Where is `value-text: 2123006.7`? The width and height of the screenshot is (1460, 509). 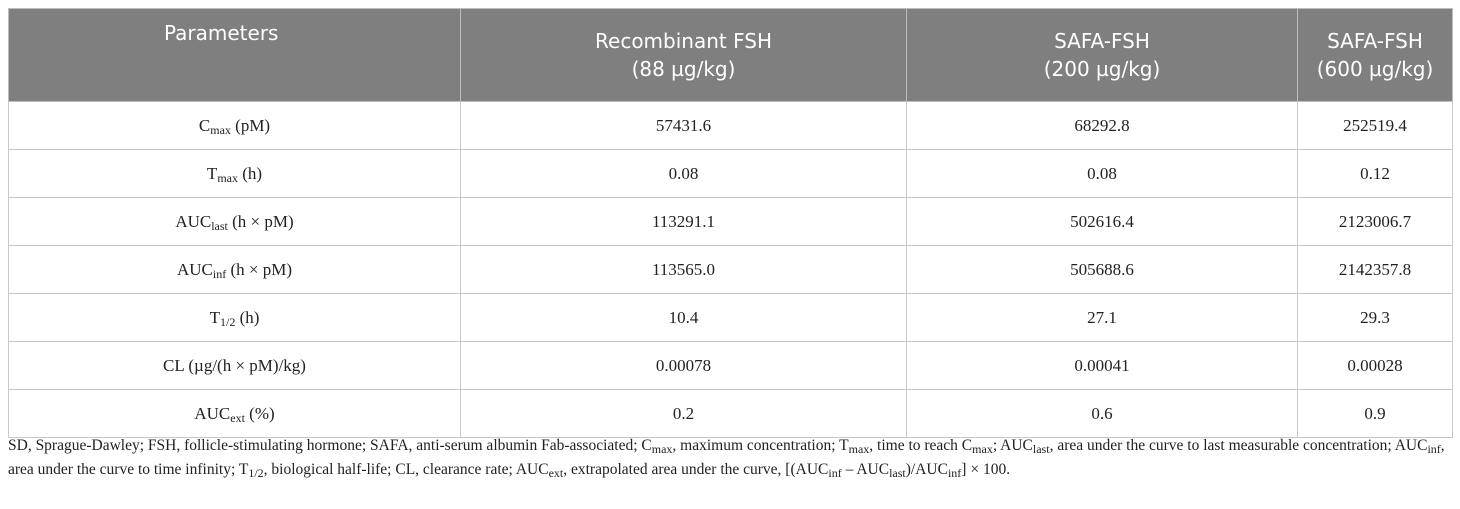
value-text: 2123006.7 is located at coordinates (1375, 221).